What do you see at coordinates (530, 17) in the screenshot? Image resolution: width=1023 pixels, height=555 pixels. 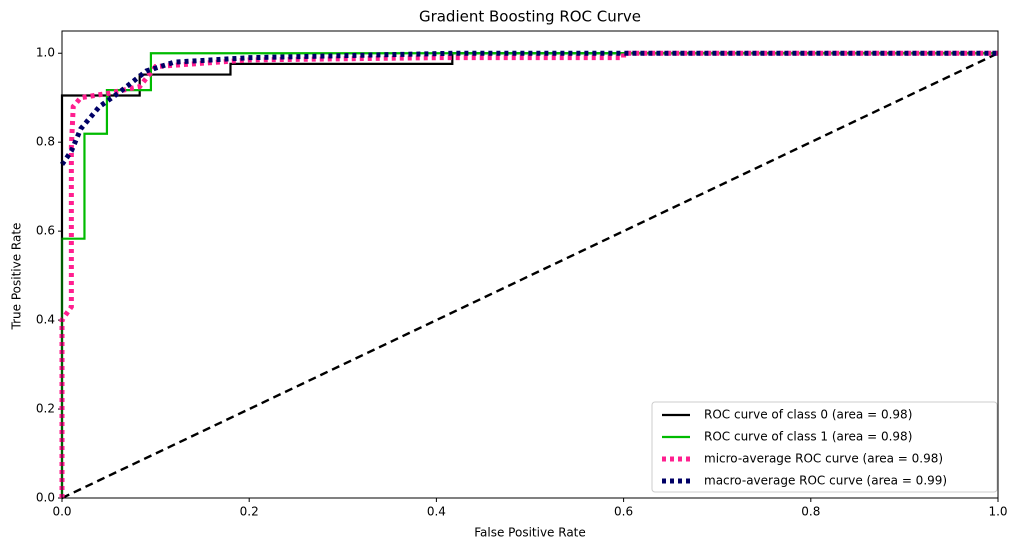 I see `chart-title: Gradient Boosting ROC Curve` at bounding box center [530, 17].